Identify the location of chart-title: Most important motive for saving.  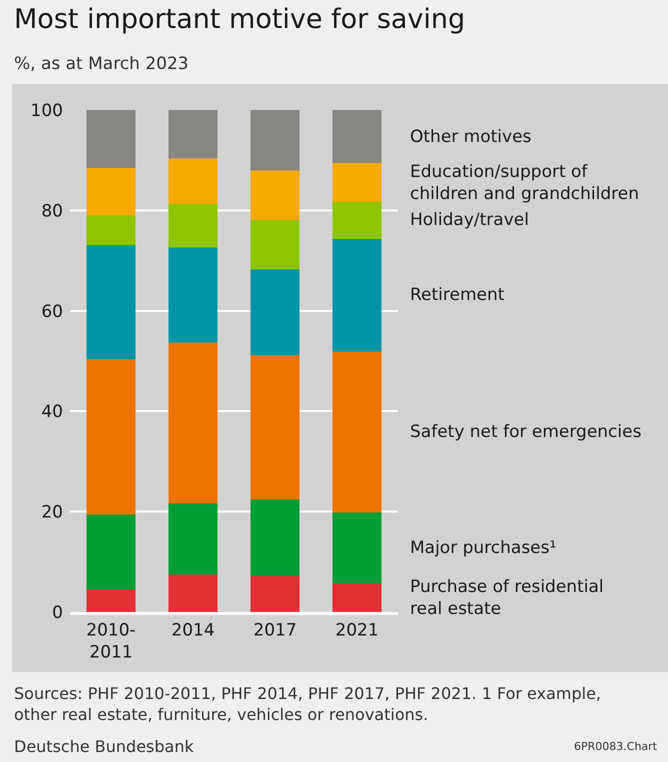
(240, 19).